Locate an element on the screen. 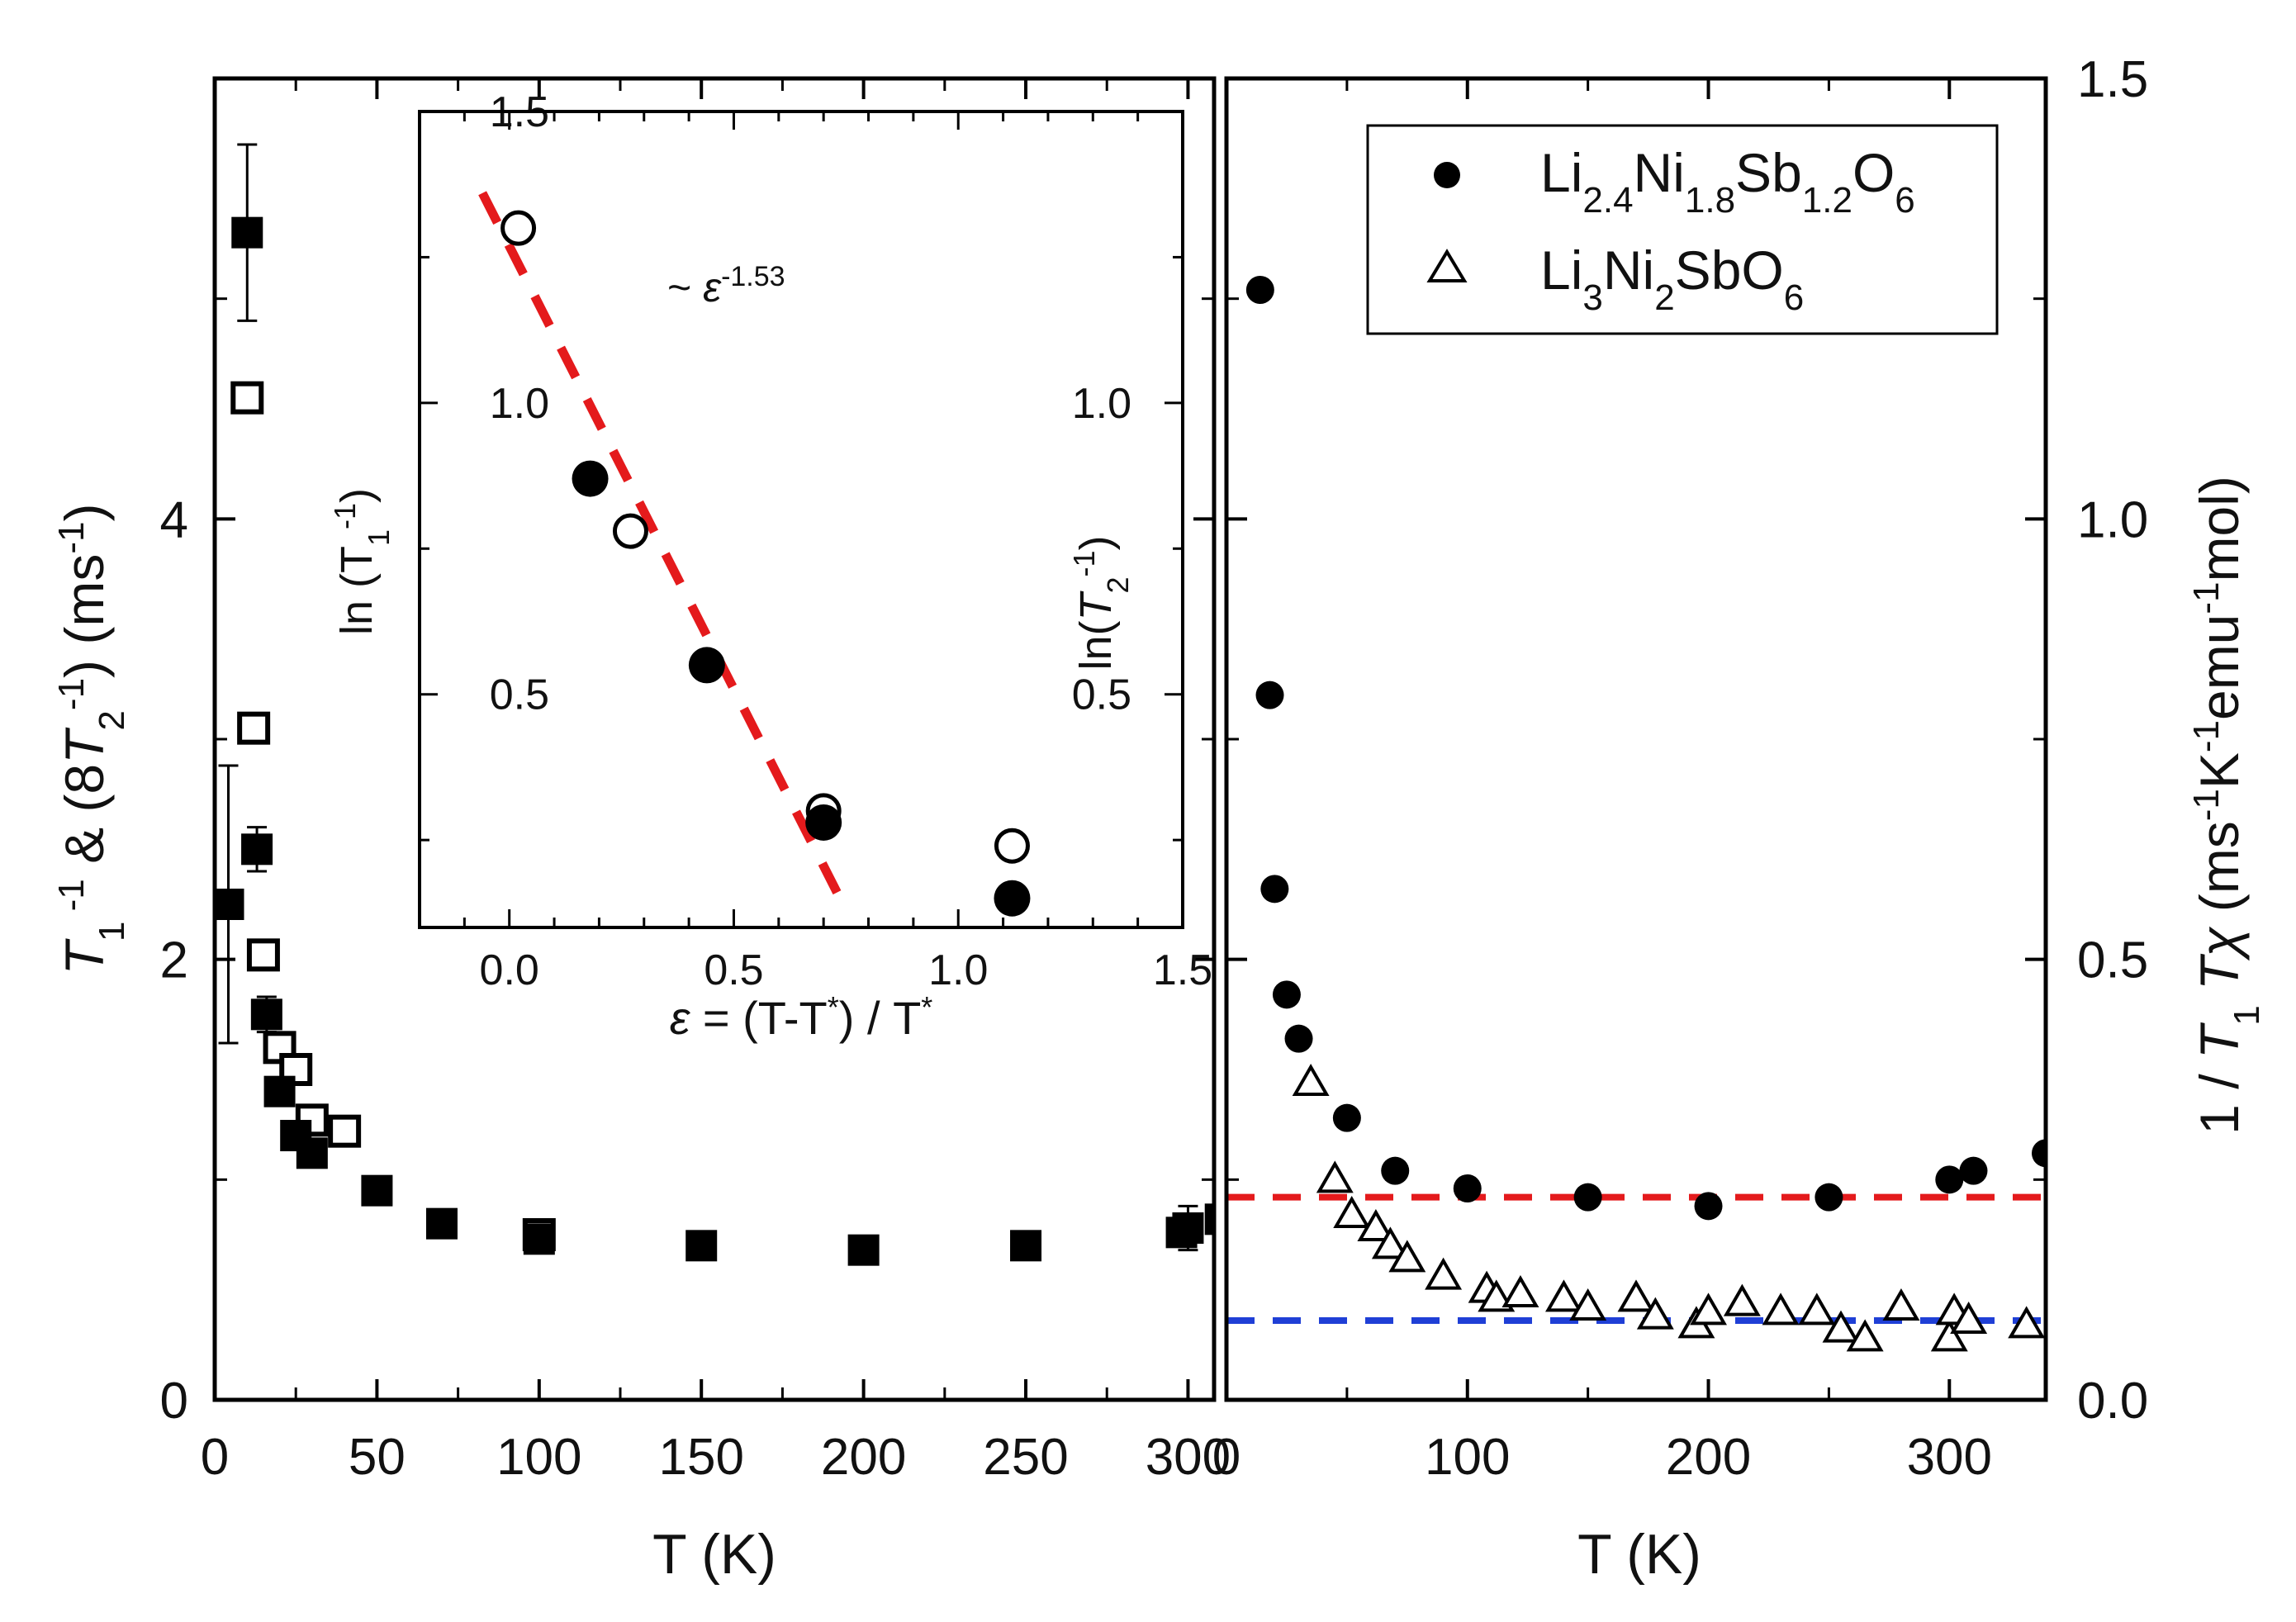  inset-y-left-tick-label: 0.5 is located at coordinates (519, 695).